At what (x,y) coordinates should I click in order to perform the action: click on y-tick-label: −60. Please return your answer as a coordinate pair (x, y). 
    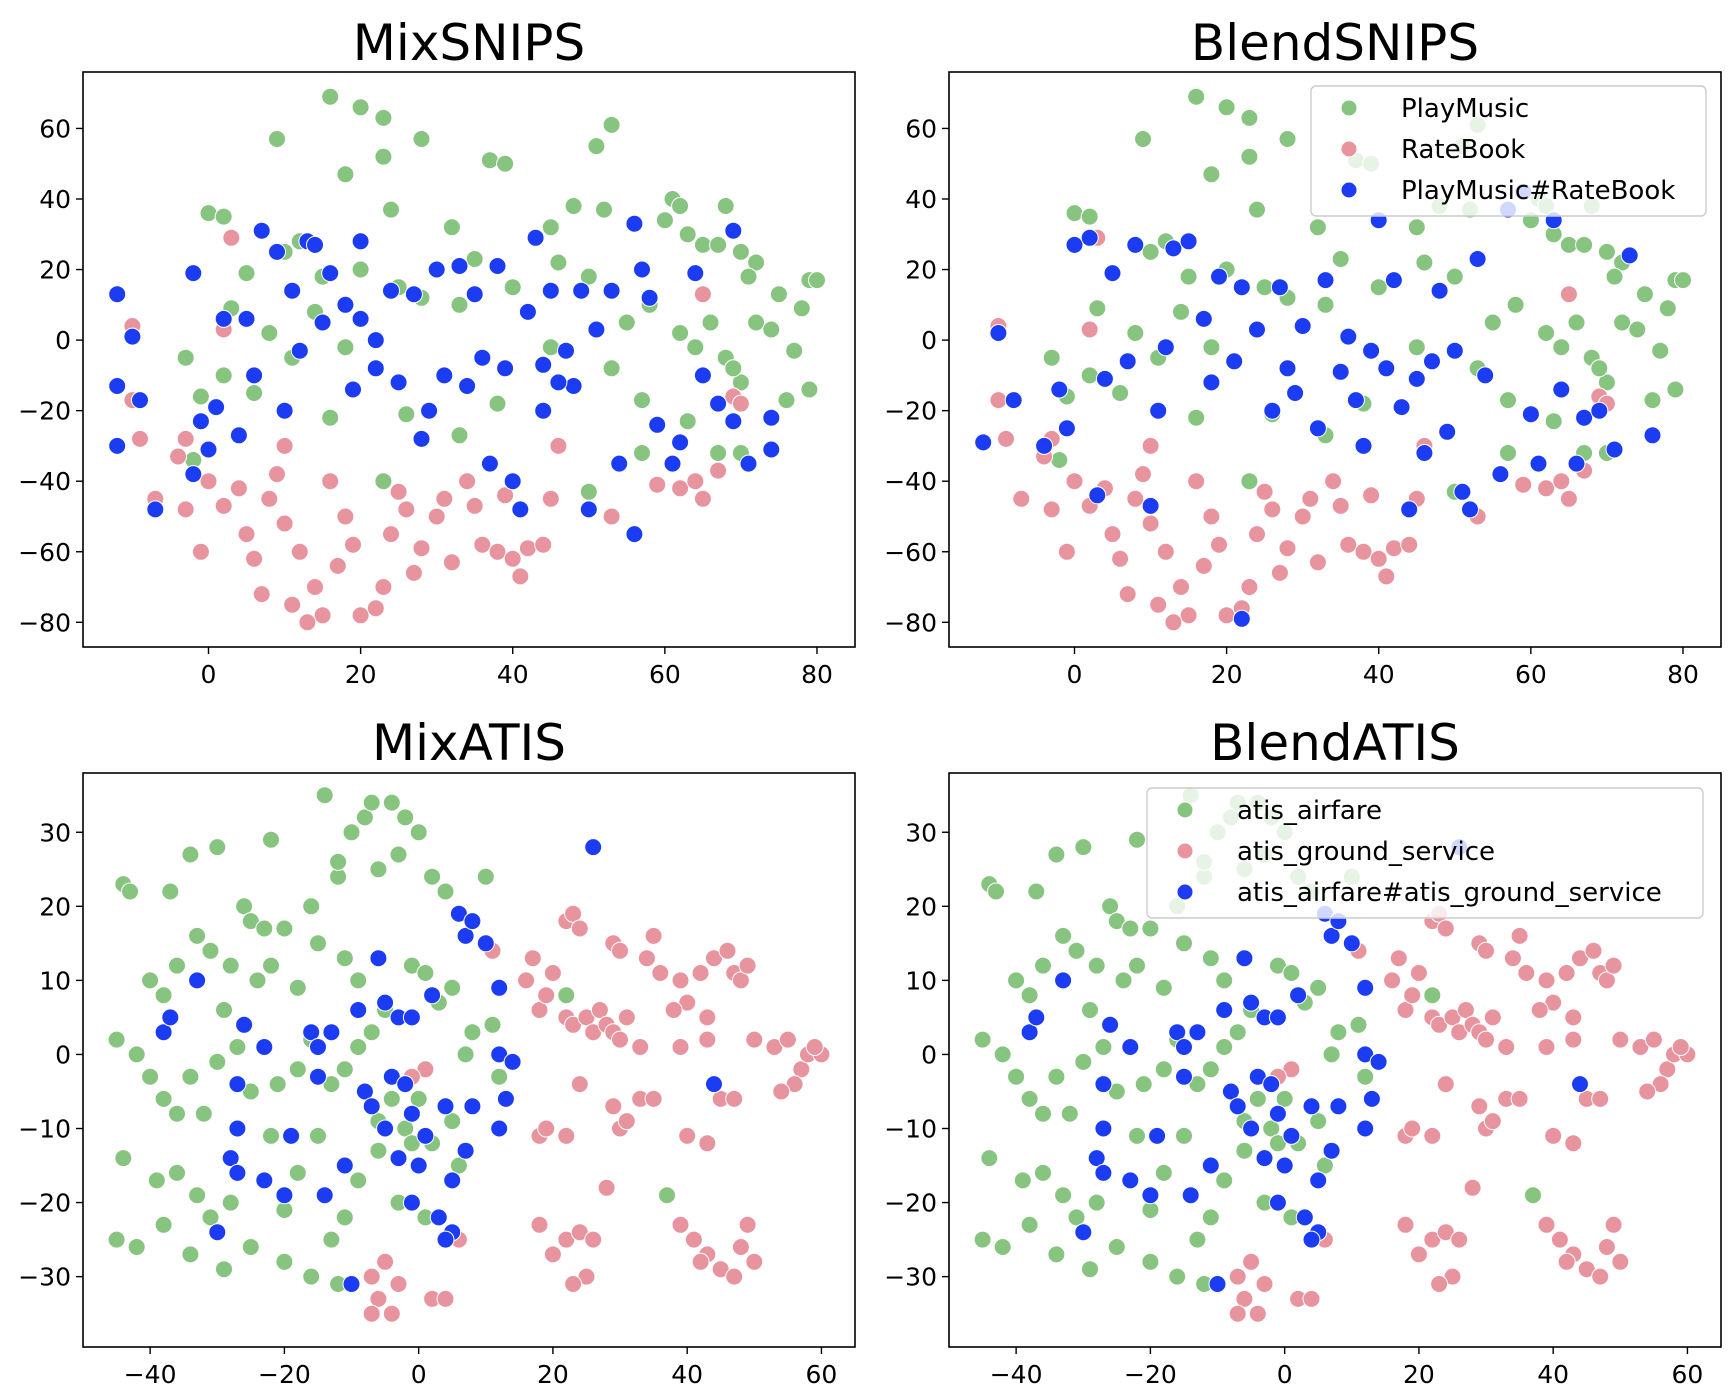
    Looking at the image, I should click on (44, 552).